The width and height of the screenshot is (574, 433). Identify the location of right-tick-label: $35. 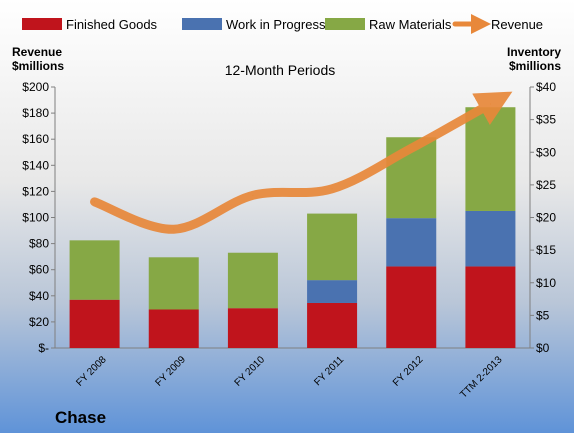
(546, 120).